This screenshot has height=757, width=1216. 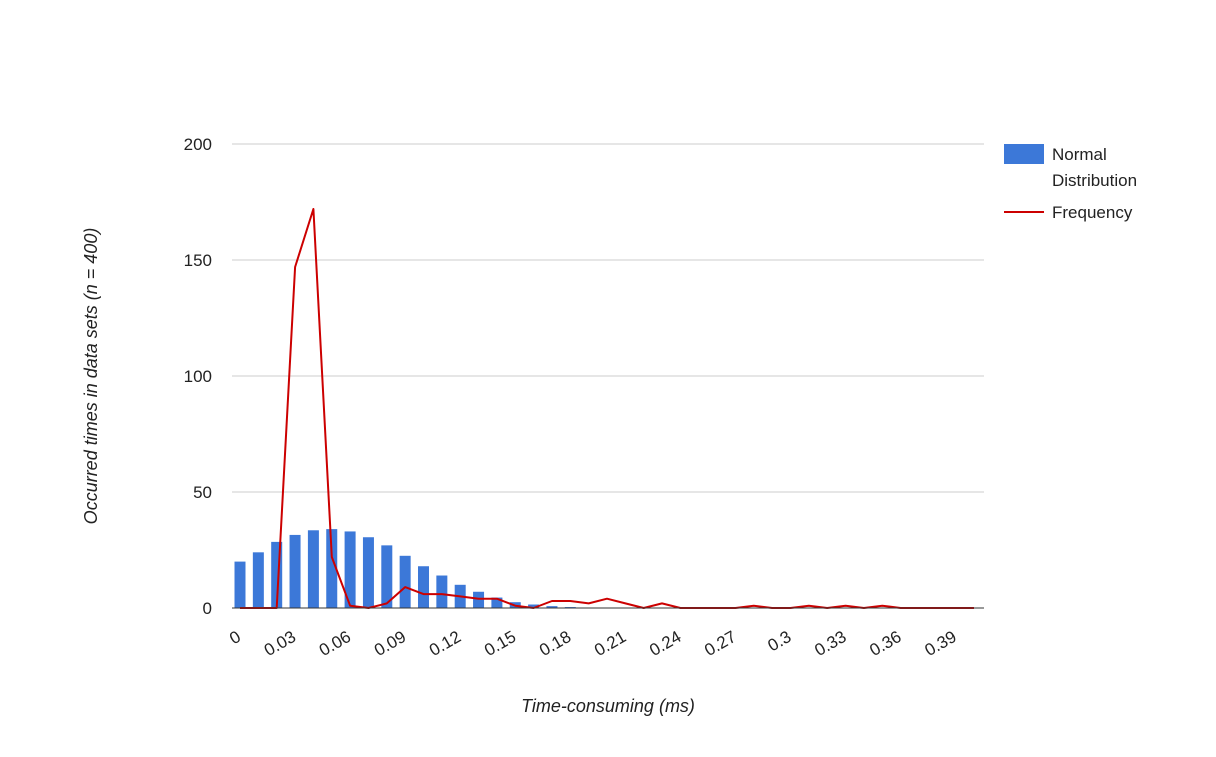 What do you see at coordinates (390, 643) in the screenshot?
I see `x-tick-label-0.09: 0.09` at bounding box center [390, 643].